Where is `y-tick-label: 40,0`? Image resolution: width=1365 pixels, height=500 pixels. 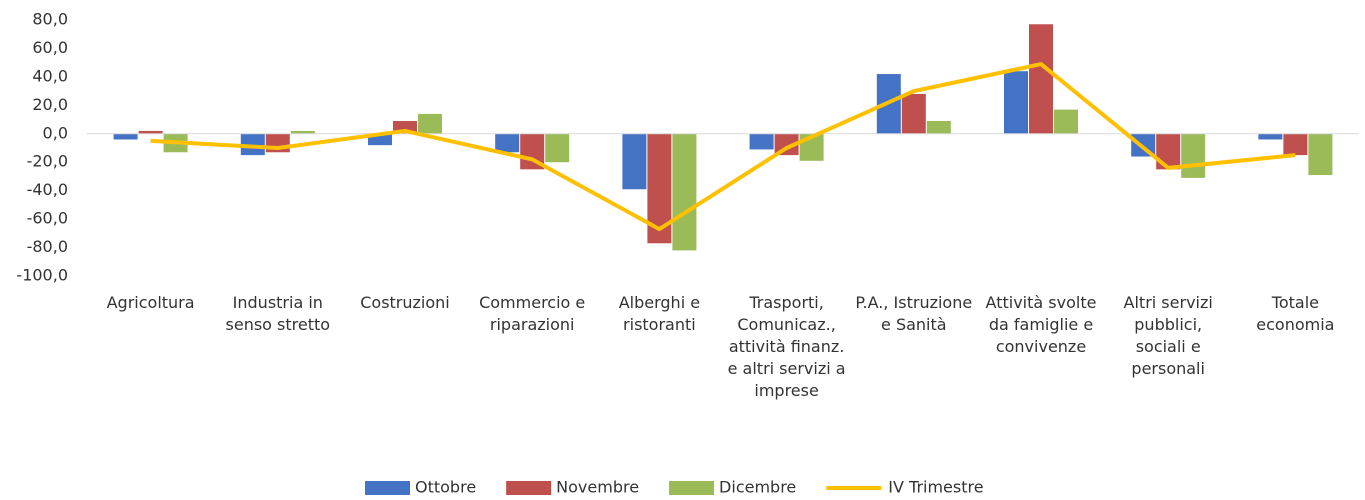 y-tick-label: 40,0 is located at coordinates (50, 75).